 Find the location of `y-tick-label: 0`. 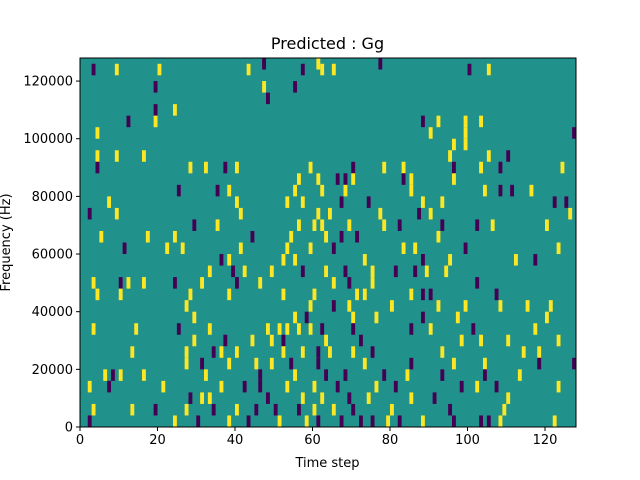

y-tick-label: 0 is located at coordinates (69, 428).